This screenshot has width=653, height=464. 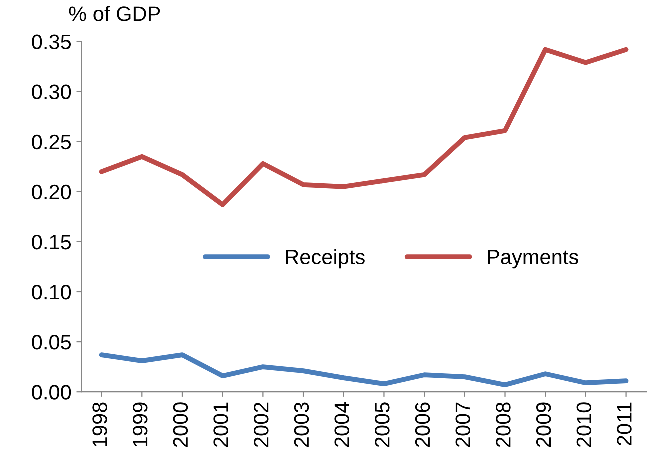 I want to click on y-tick-label: 0.15, so click(x=52, y=242).